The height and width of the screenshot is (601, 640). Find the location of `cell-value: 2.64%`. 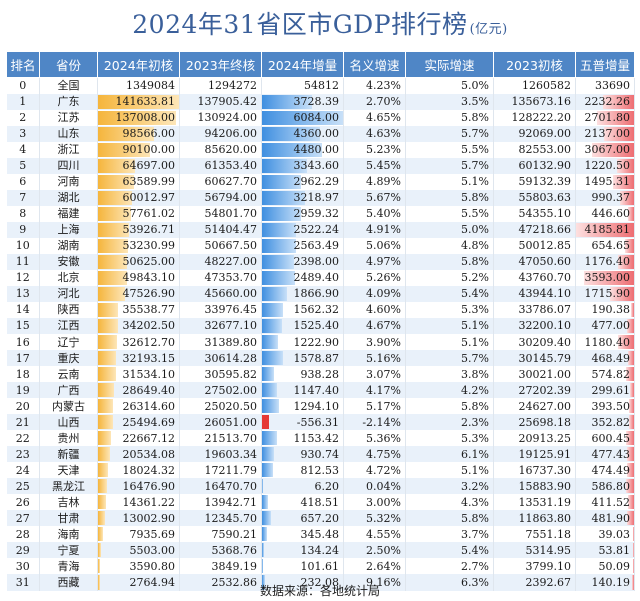

cell-value: 2.64% is located at coordinates (383, 566).